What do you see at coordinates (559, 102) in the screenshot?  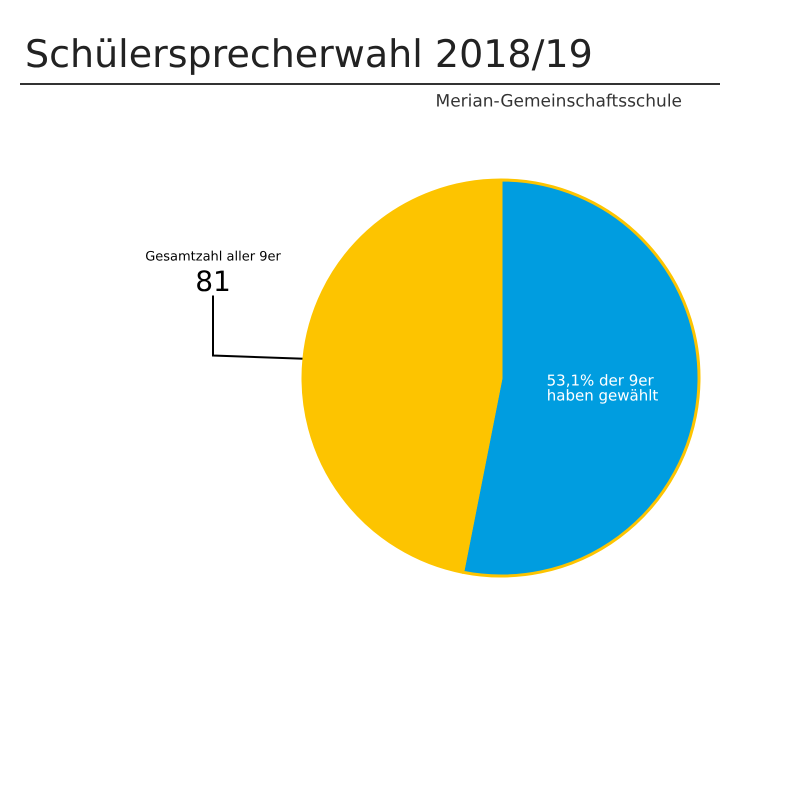 I see `chart-subtitle: Merian-Gemeinschaftsschule` at bounding box center [559, 102].